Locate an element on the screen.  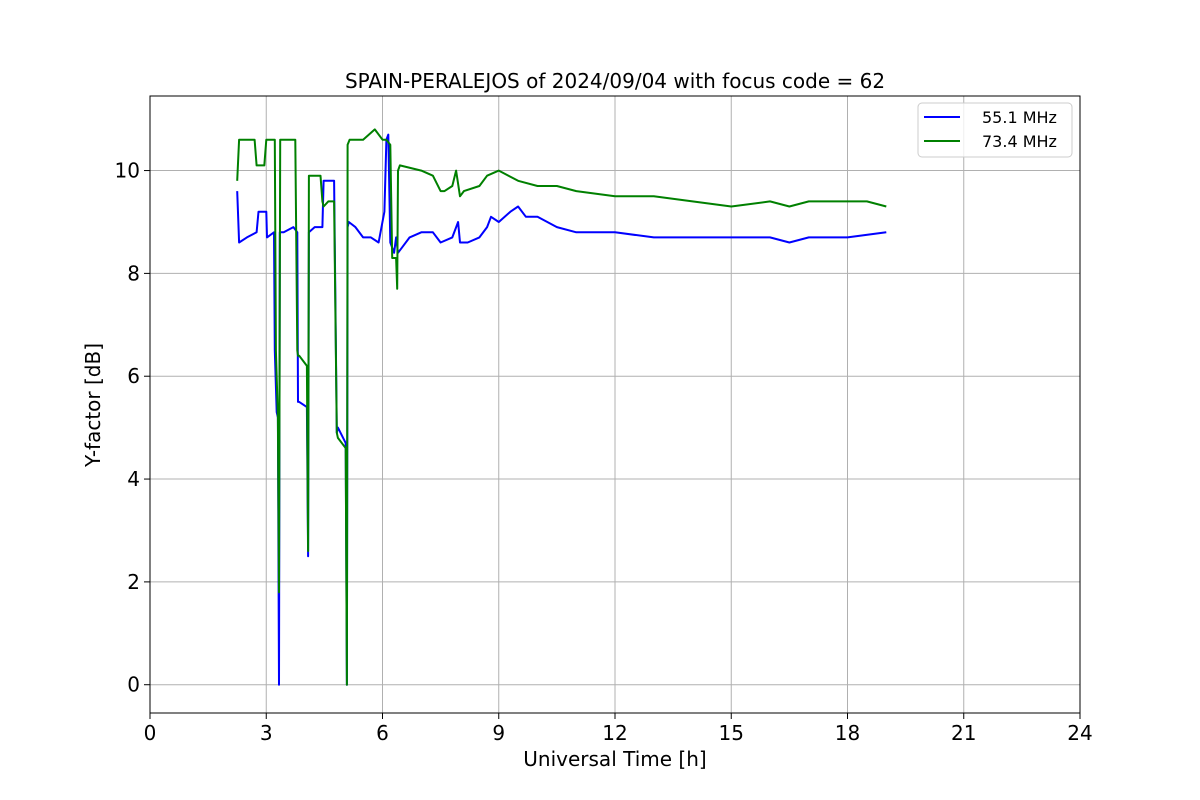
y-tick-label: 0 is located at coordinates (133, 685).